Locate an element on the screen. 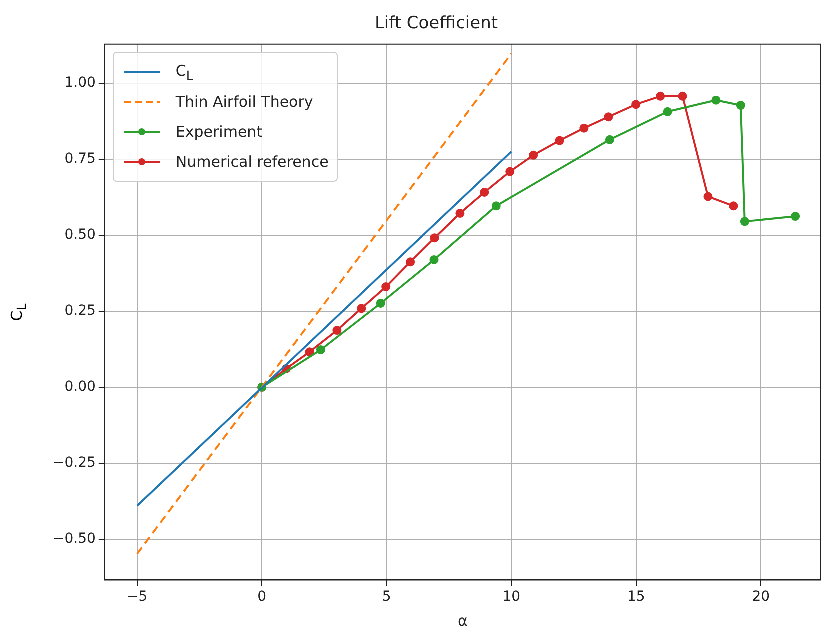 This screenshot has width=827, height=639. legend-label: Experiment is located at coordinates (219, 132).